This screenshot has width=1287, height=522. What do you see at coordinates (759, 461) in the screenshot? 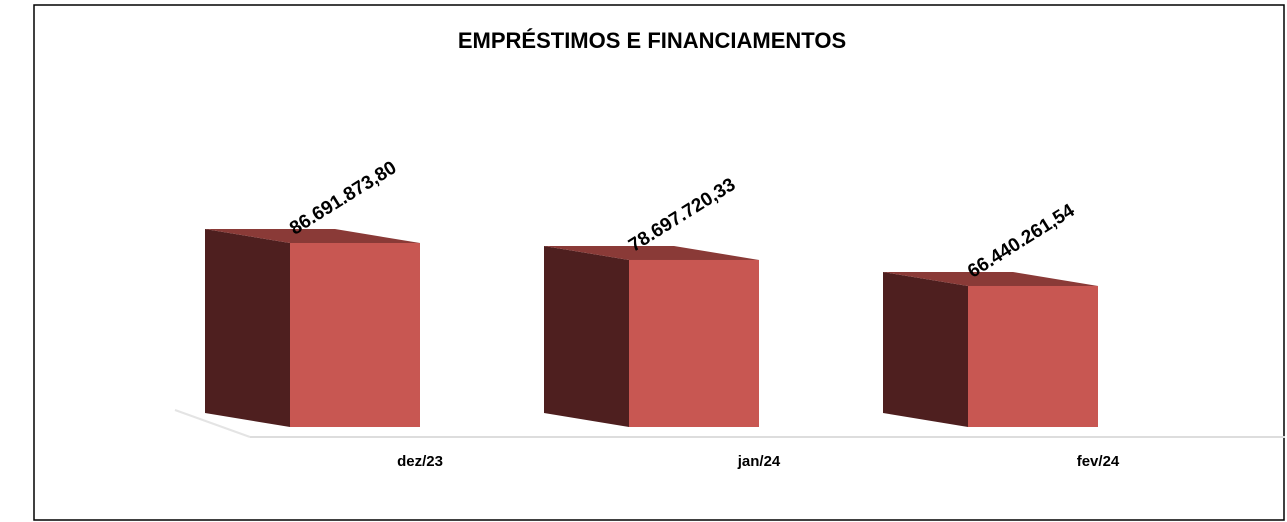
I see `x-tick-label: jan/24` at bounding box center [759, 461].